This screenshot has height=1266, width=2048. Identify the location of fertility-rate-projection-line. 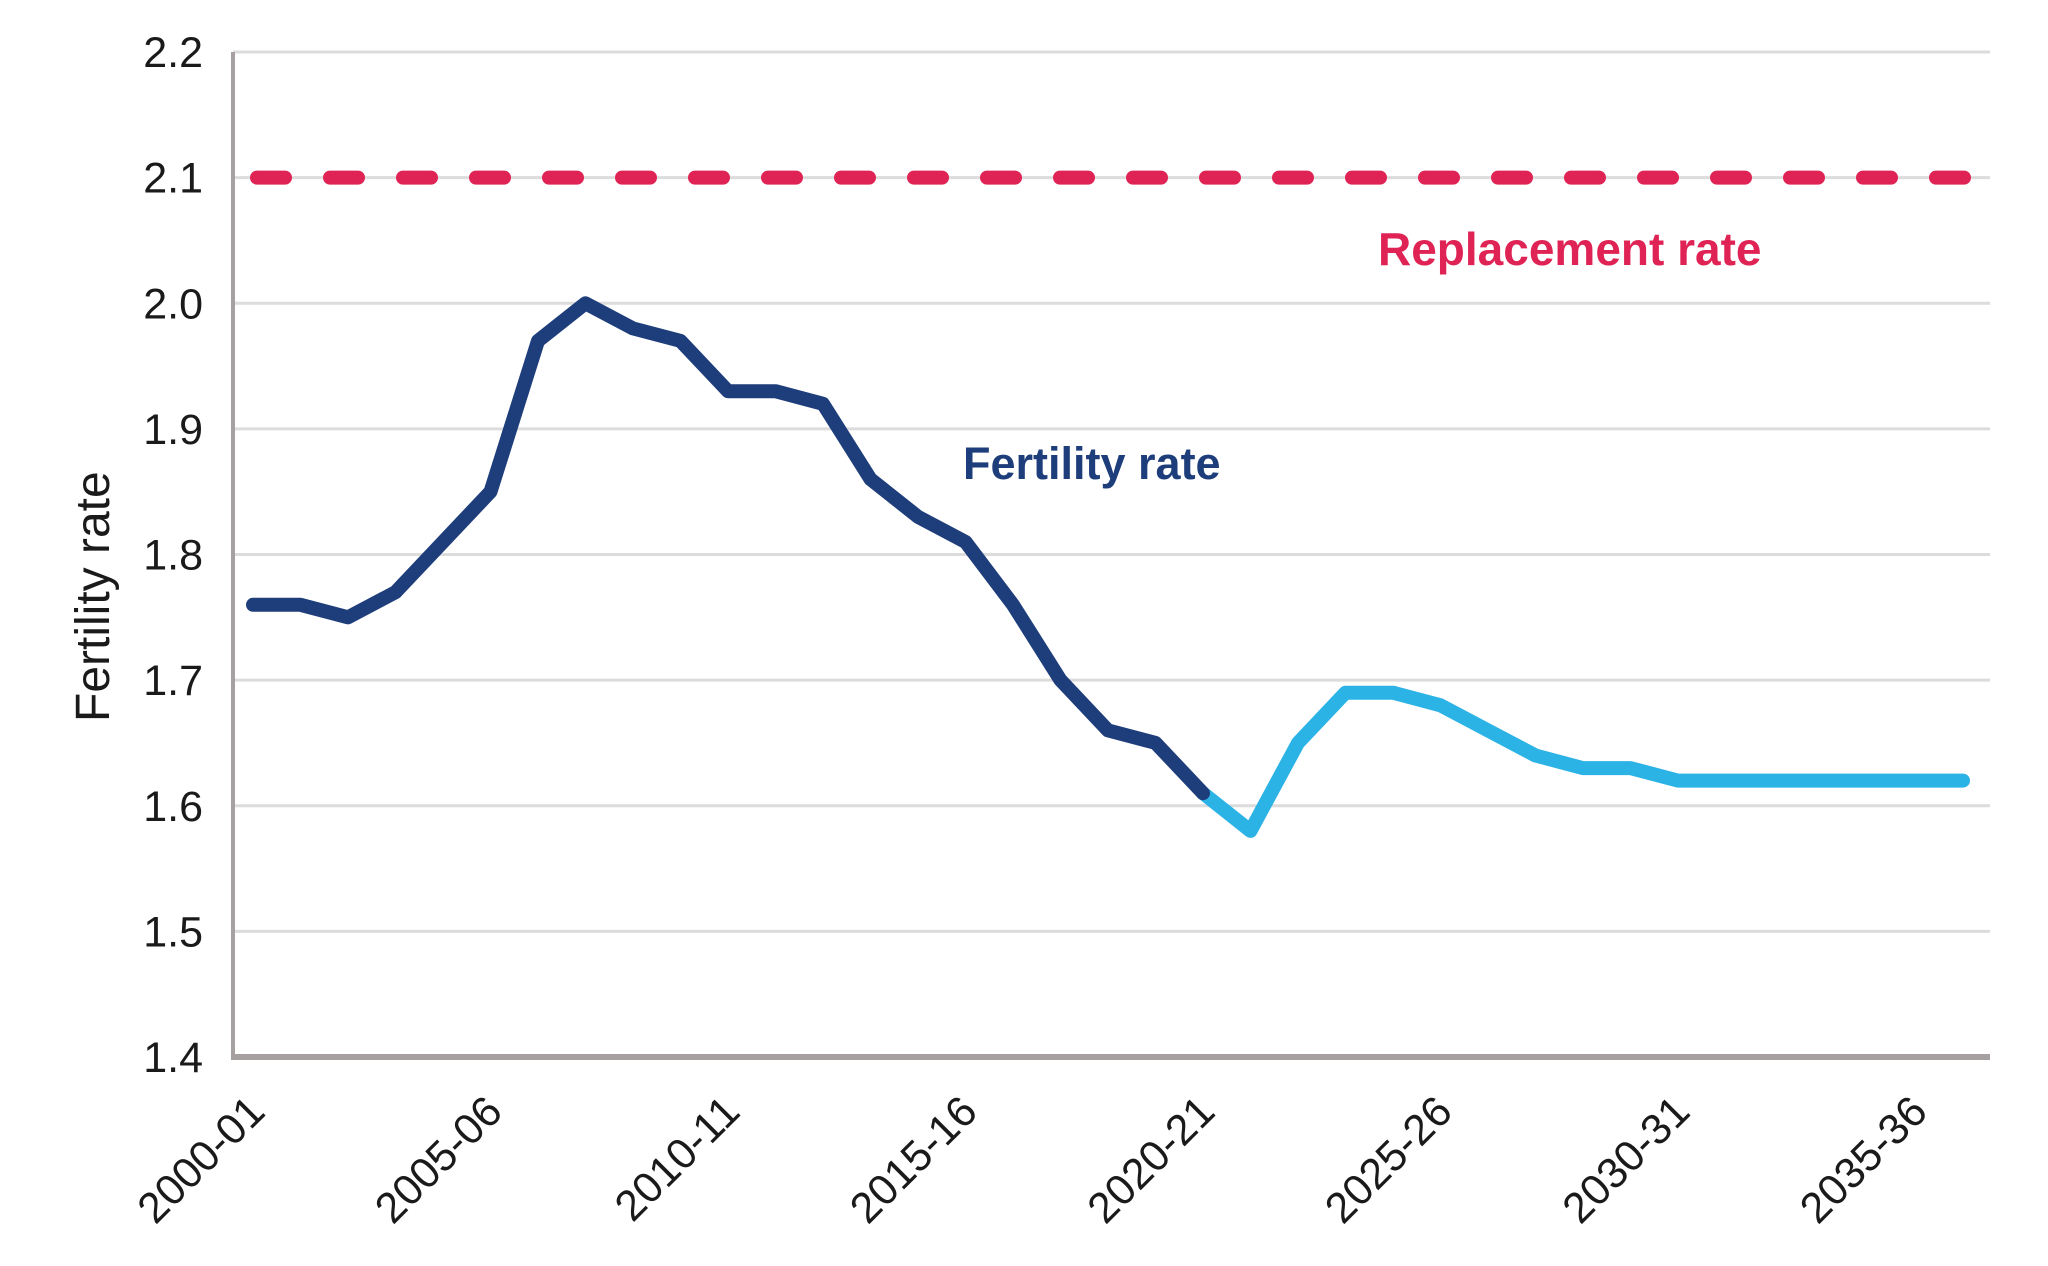
(1583, 761).